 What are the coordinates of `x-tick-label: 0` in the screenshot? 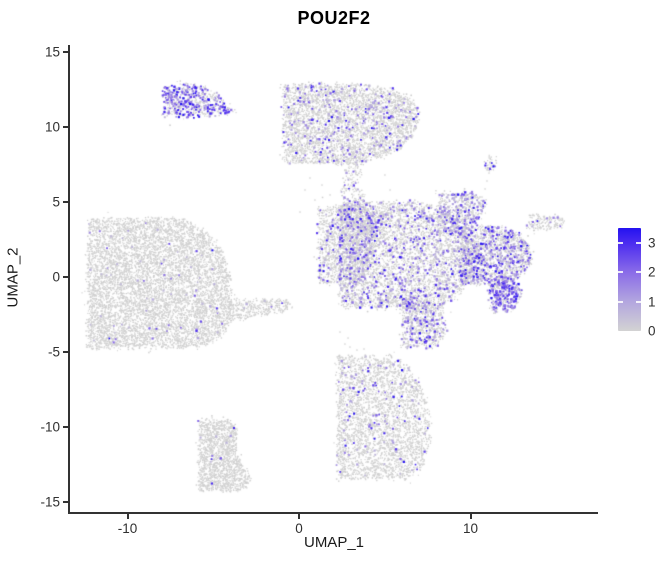 It's located at (299, 528).